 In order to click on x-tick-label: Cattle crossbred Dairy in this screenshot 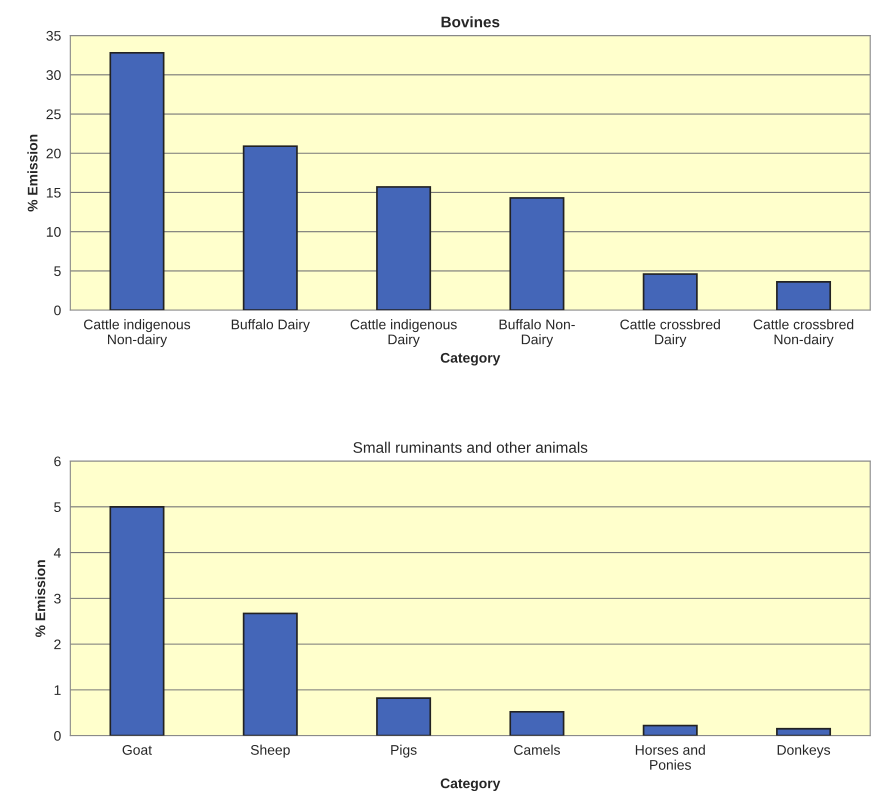, I will do `click(670, 333)`.